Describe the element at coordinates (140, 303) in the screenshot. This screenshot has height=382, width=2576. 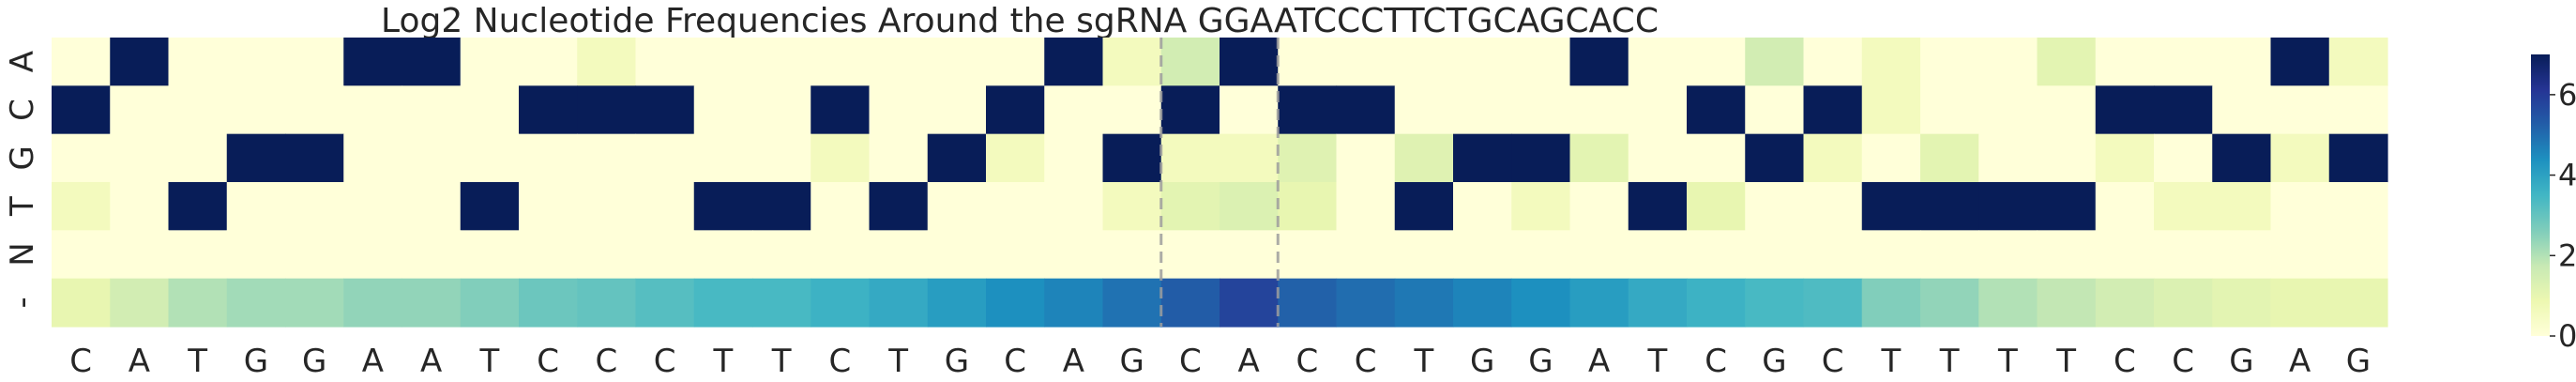
I see `heatmap-cell---1` at that location.